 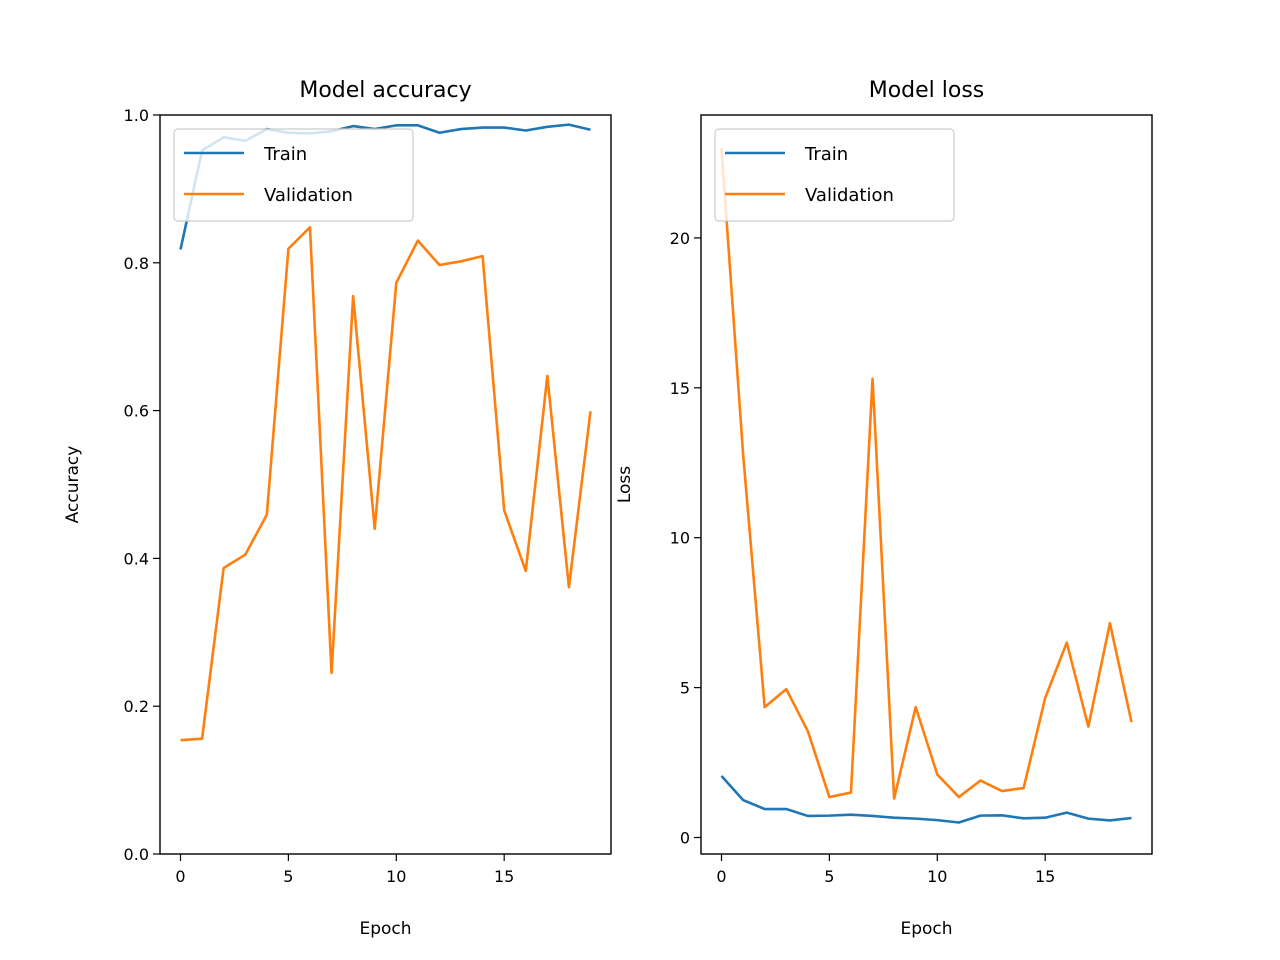 What do you see at coordinates (136, 263) in the screenshot?
I see `y-tick-label: 0.8` at bounding box center [136, 263].